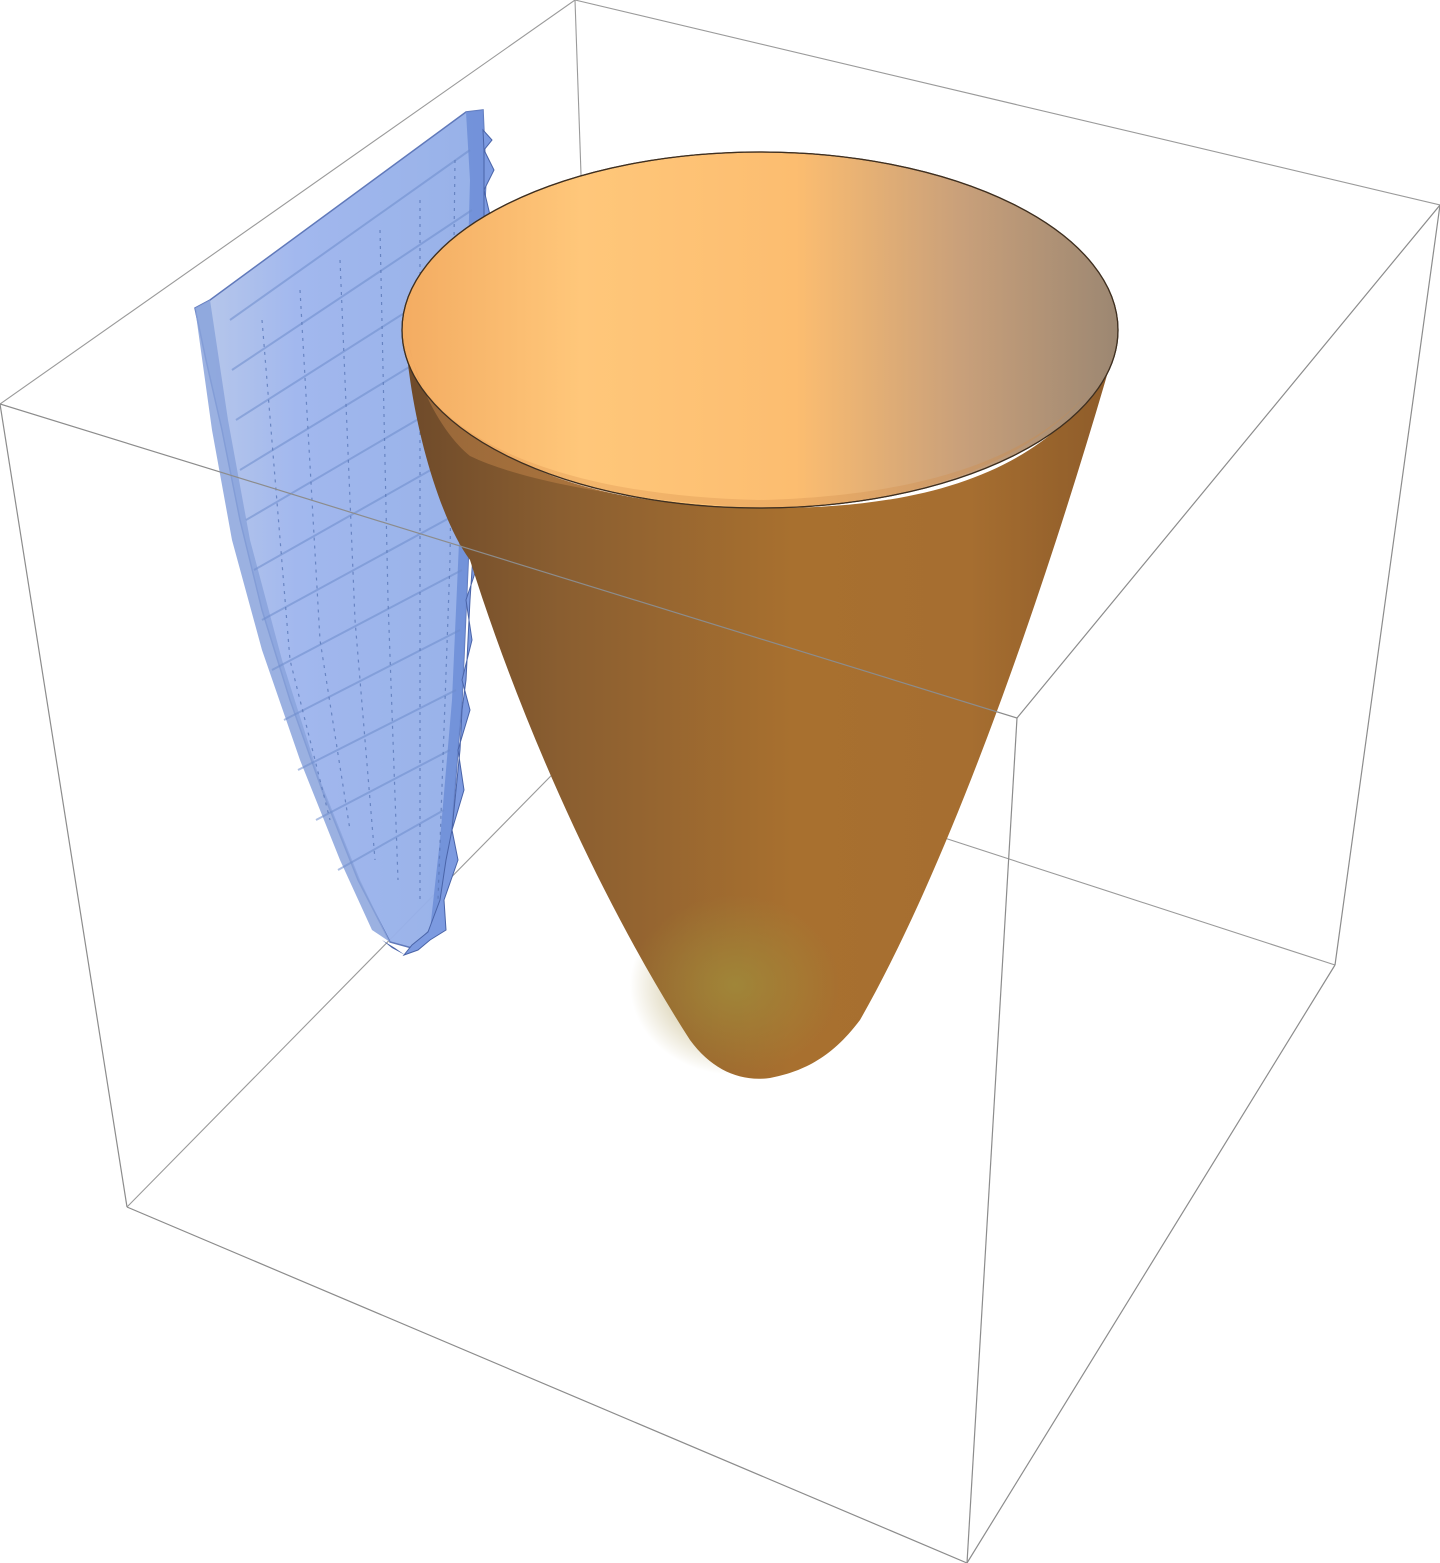 The image size is (1440, 1563). I want to click on blue-parabolic-sheet, so click(344, 533).